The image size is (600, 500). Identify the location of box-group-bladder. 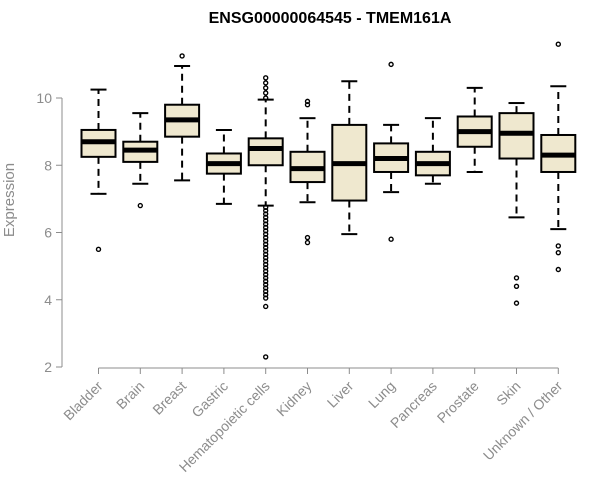
(98, 170).